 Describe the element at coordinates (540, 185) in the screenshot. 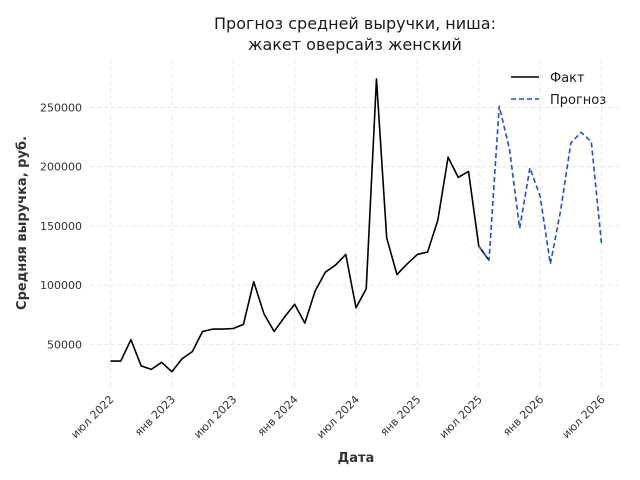

I see `forecast-series-line` at that location.